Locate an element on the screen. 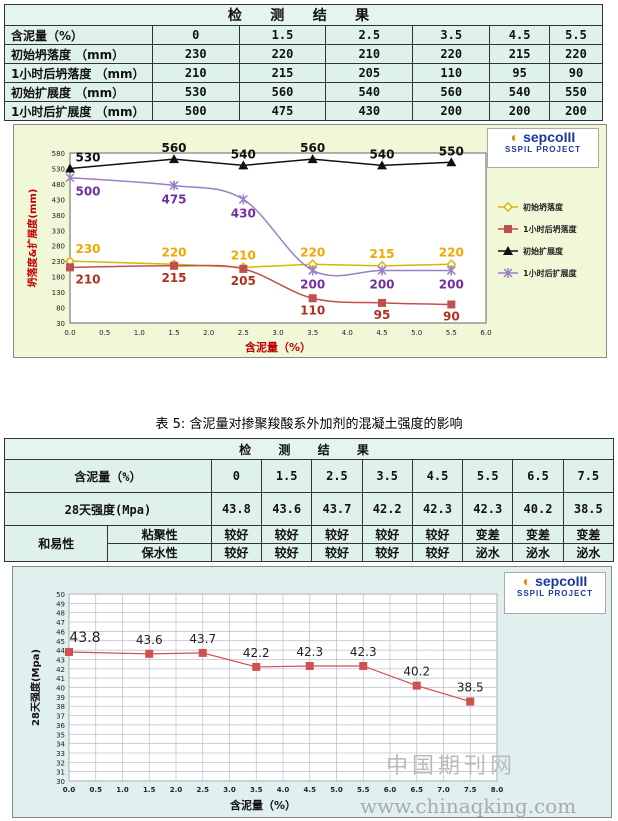 The width and height of the screenshot is (618, 821). x-tick-label: 1.5 is located at coordinates (173, 333).